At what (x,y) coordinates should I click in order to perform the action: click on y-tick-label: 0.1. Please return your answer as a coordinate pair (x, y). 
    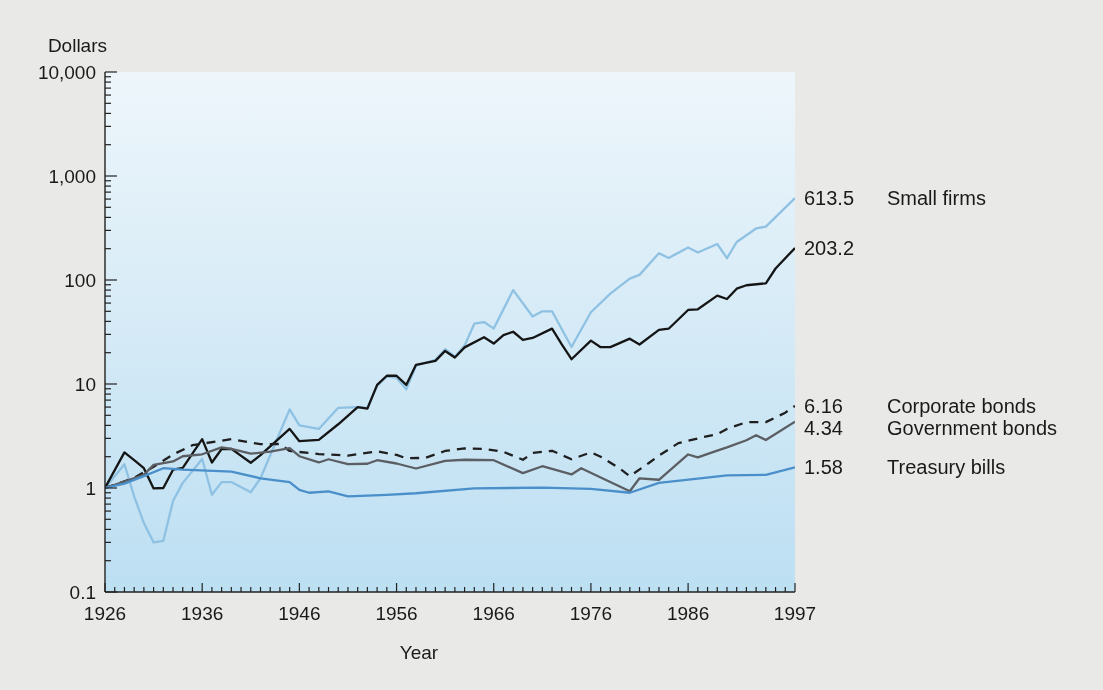
    Looking at the image, I should click on (82, 592).